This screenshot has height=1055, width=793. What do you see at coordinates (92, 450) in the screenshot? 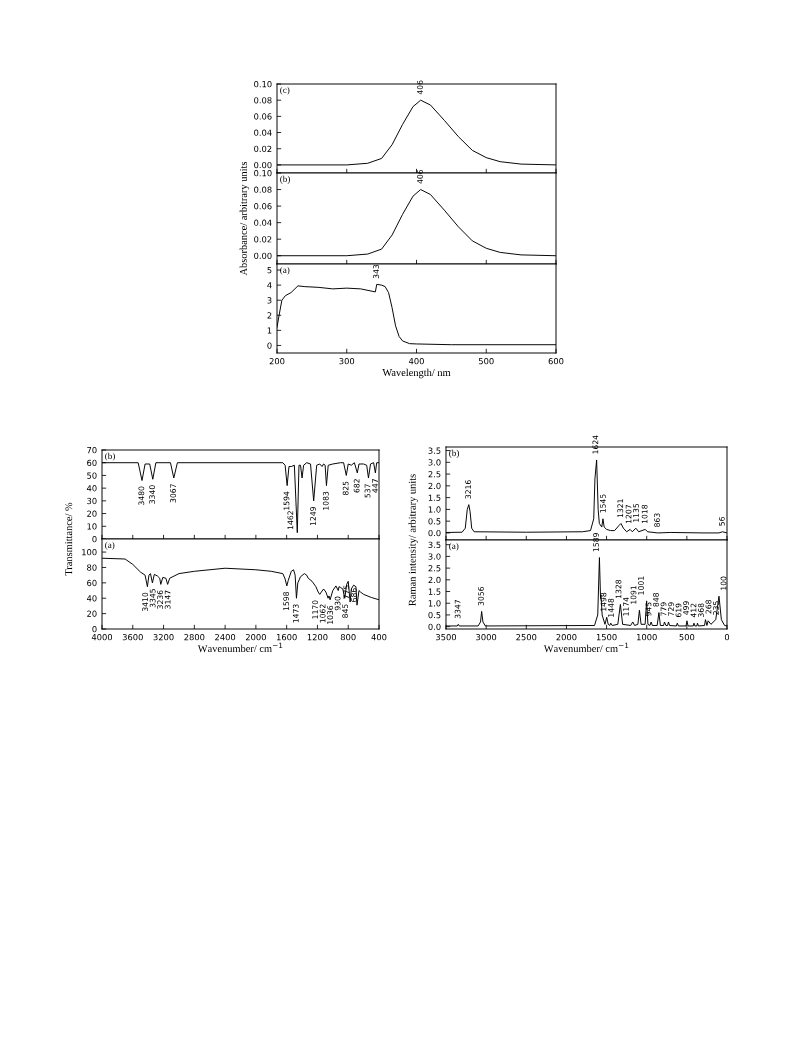
I see `y-tick-label: 70` at bounding box center [92, 450].